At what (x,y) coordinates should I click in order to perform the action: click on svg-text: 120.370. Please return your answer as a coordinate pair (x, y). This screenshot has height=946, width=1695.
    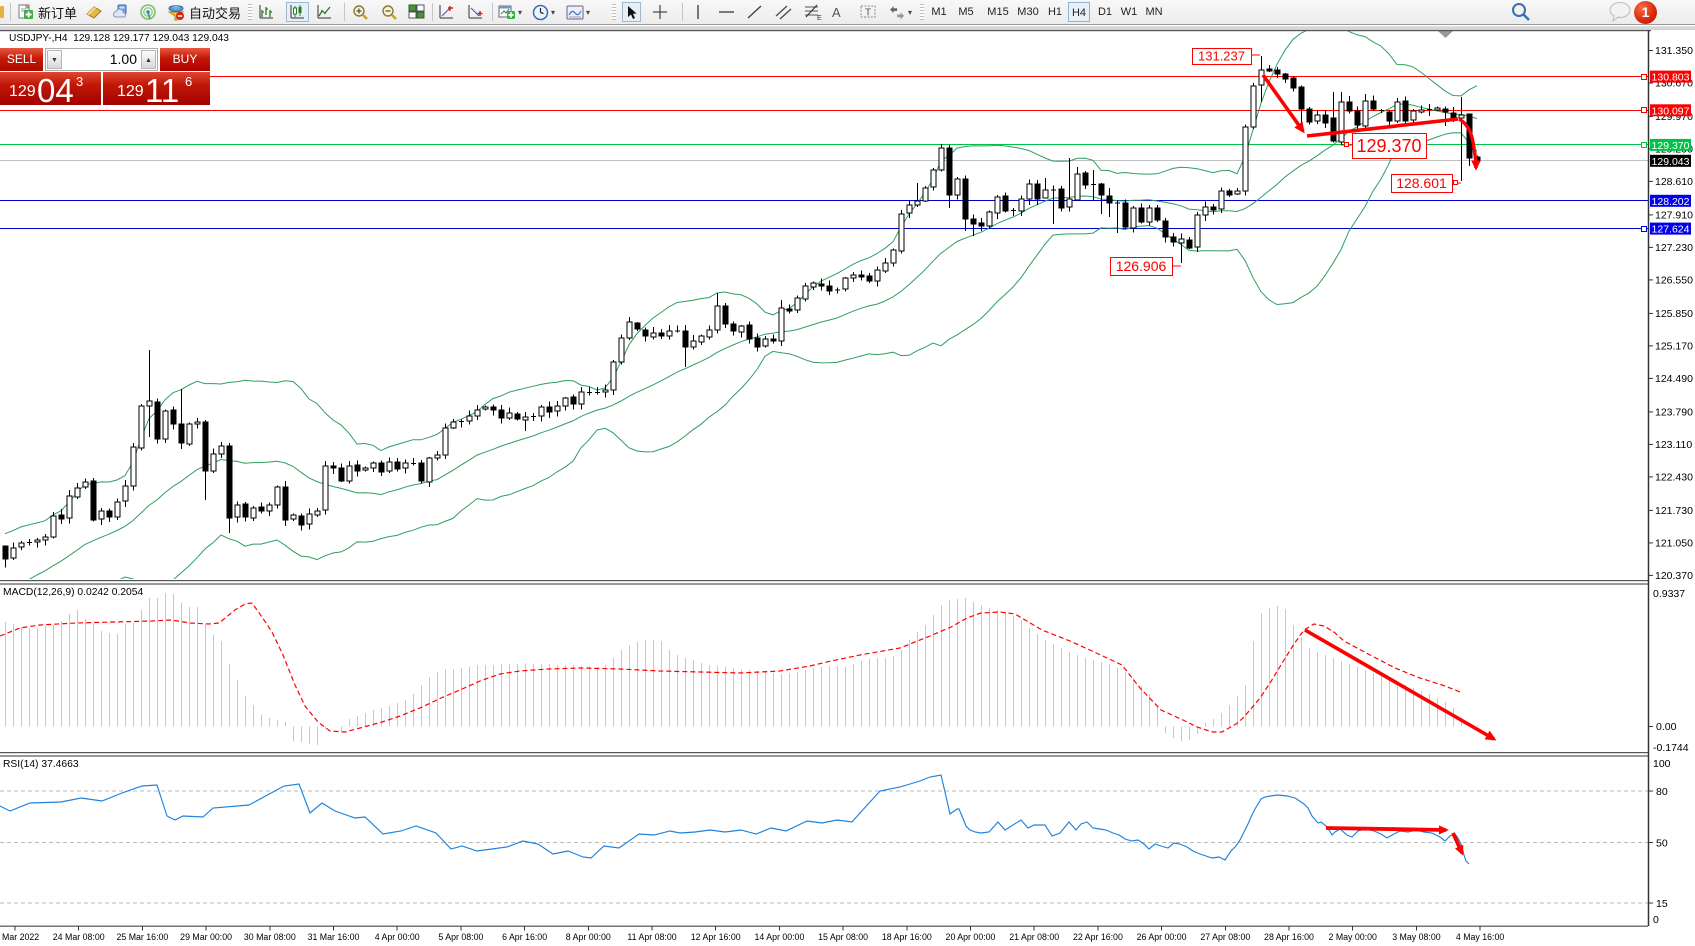
    Looking at the image, I should click on (1674, 576).